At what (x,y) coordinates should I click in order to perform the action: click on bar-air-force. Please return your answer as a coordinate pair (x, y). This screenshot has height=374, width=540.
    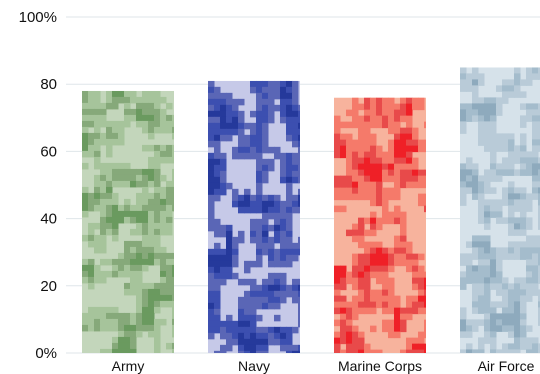
    Looking at the image, I should click on (500, 210).